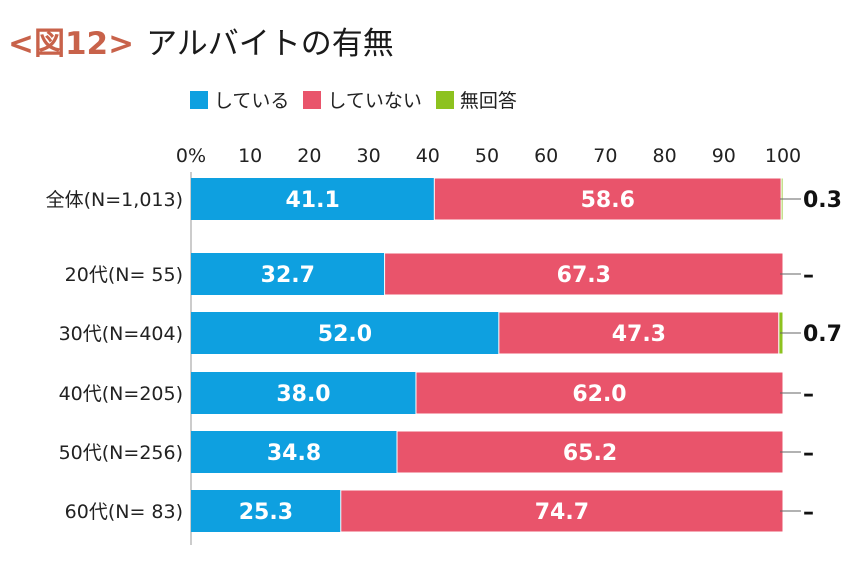 Image resolution: width=865 pixels, height=584 pixels. Describe the element at coordinates (121, 453) in the screenshot. I see `category-label: 50代(N=256)` at that location.